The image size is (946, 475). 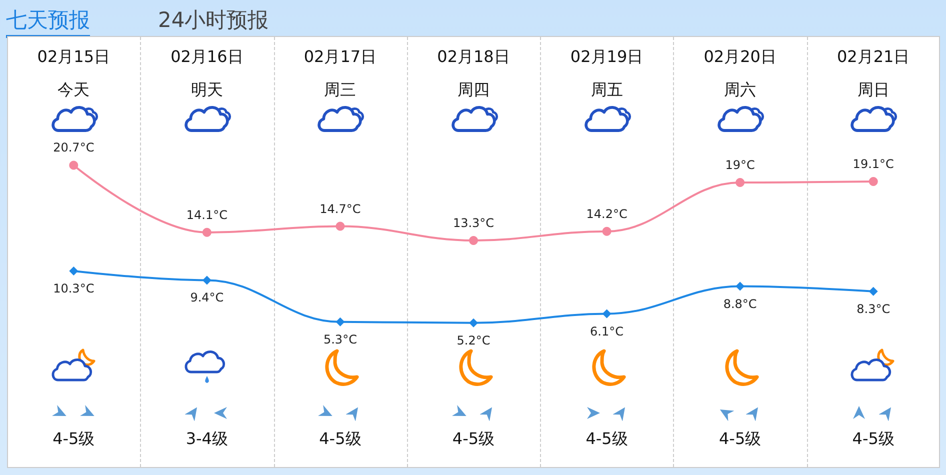 I want to click on data-label: 10.3°C, so click(x=73, y=289).